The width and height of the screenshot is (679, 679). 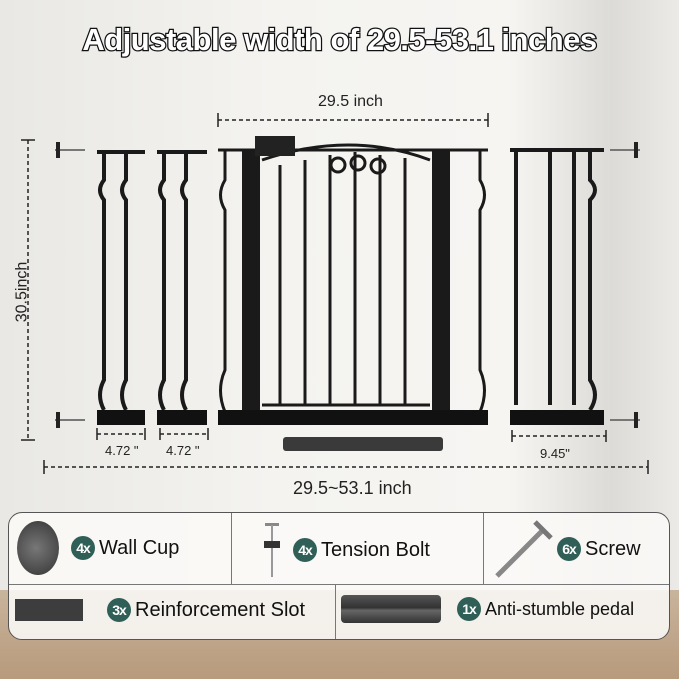 What do you see at coordinates (560, 608) in the screenshot?
I see `accessory-name: Anti-stumble pedal` at bounding box center [560, 608].